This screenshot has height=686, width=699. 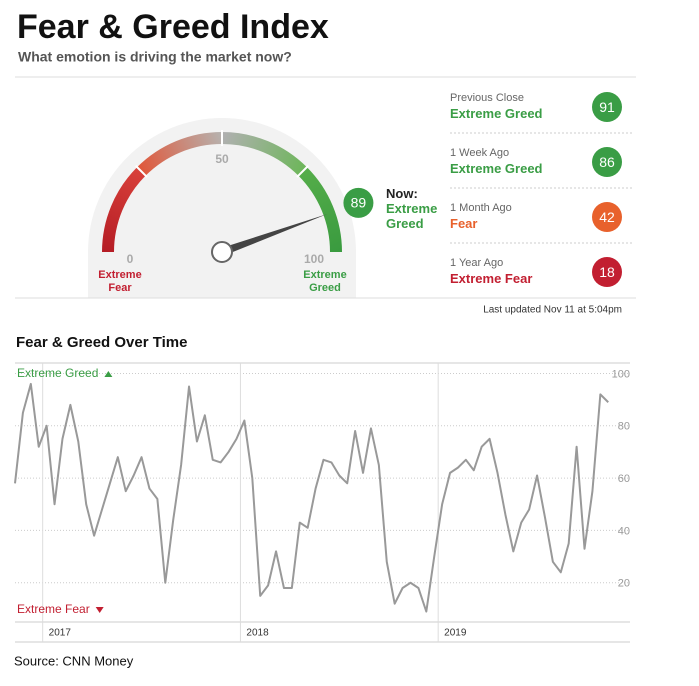 What do you see at coordinates (101, 342) in the screenshot?
I see `chart-title: Fear & Greed Over Time` at bounding box center [101, 342].